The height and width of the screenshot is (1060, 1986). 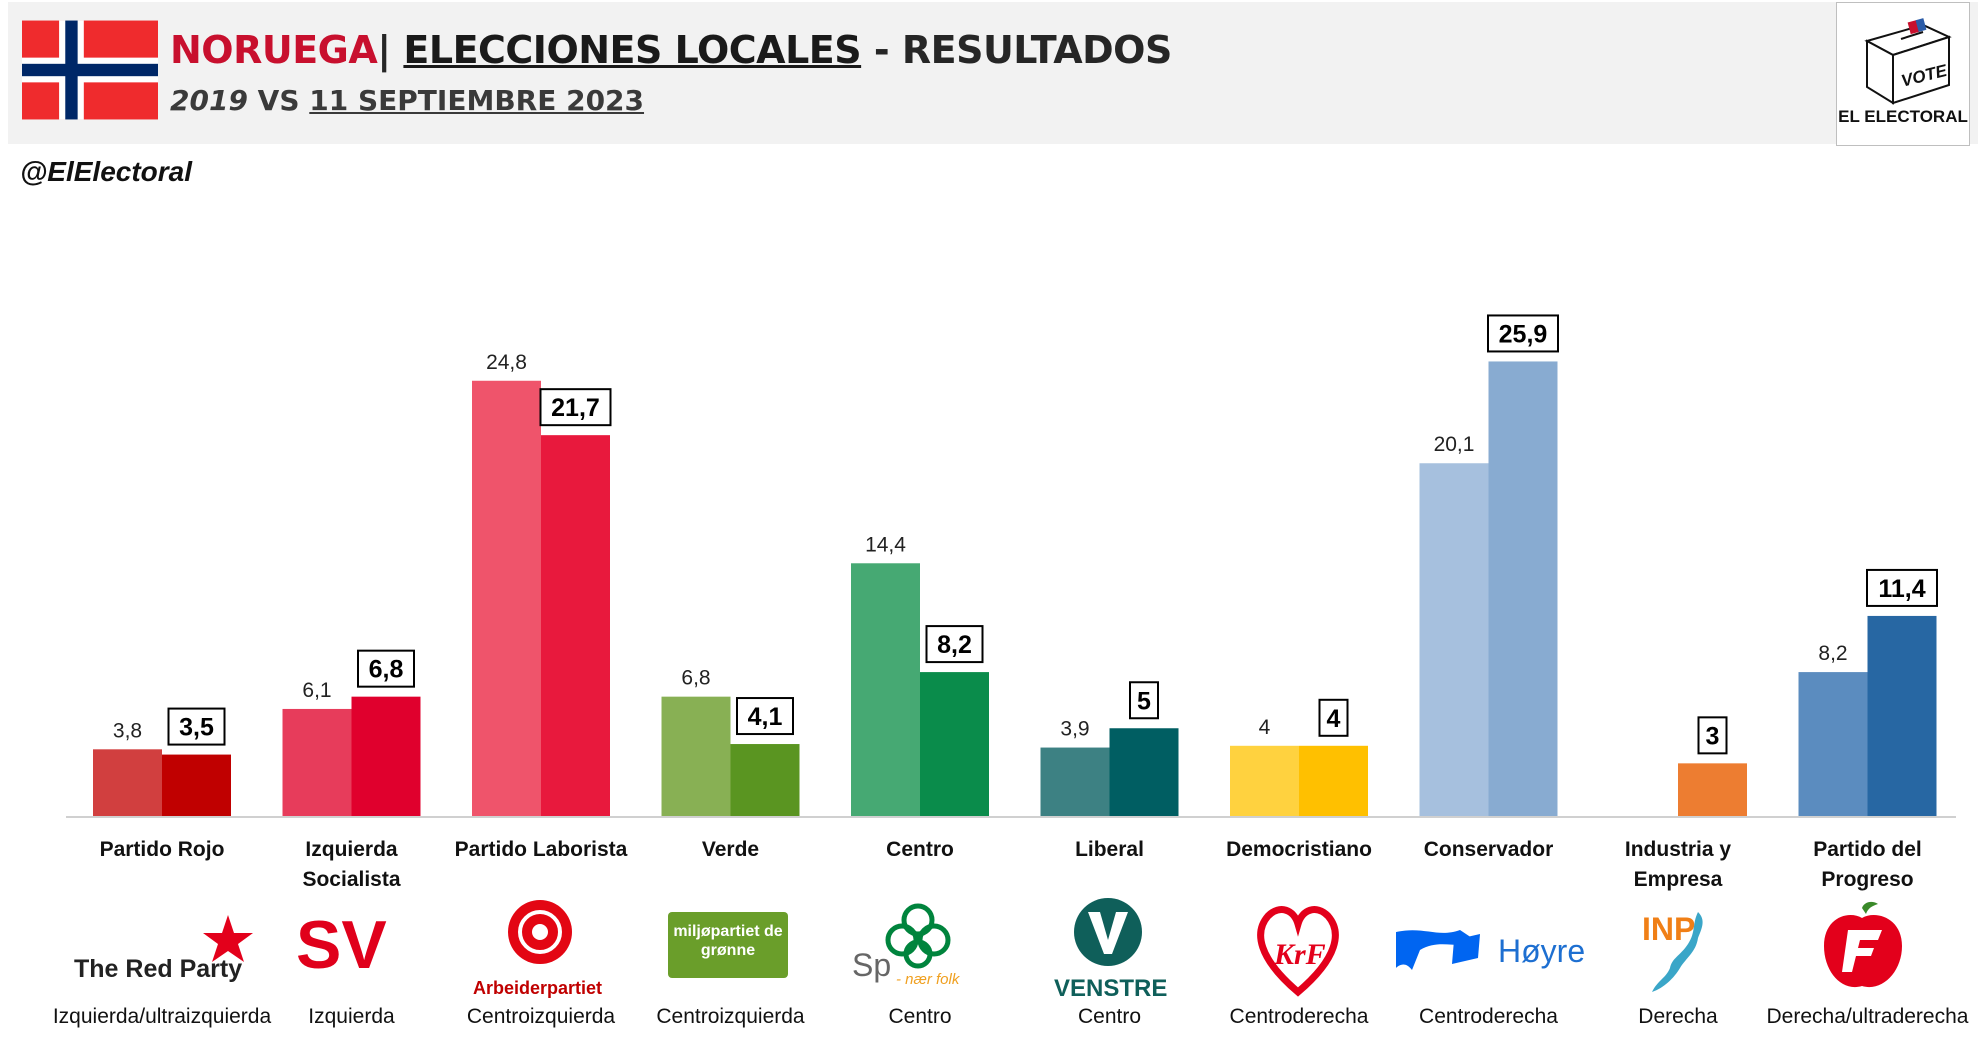 What do you see at coordinates (158, 969) in the screenshot?
I see `red-party-logo-text: The Red Party` at bounding box center [158, 969].